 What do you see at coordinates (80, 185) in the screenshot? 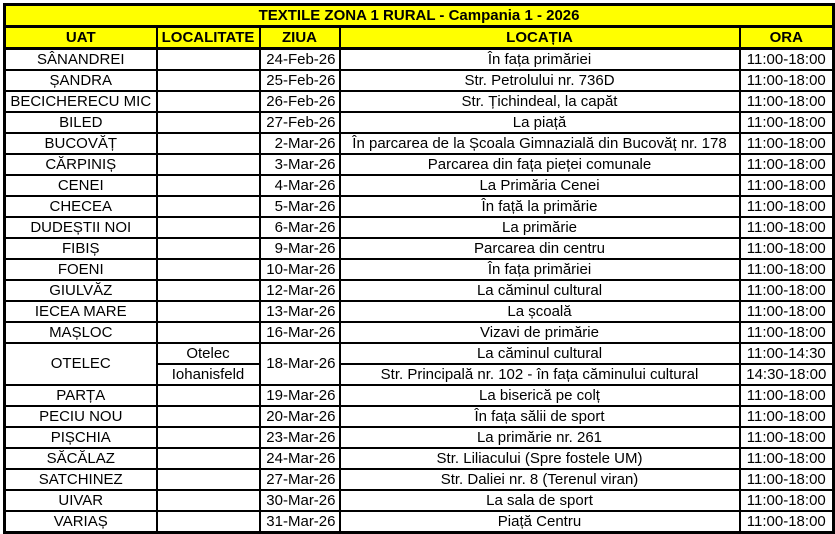
I see `cell-uat: CENEI` at bounding box center [80, 185].